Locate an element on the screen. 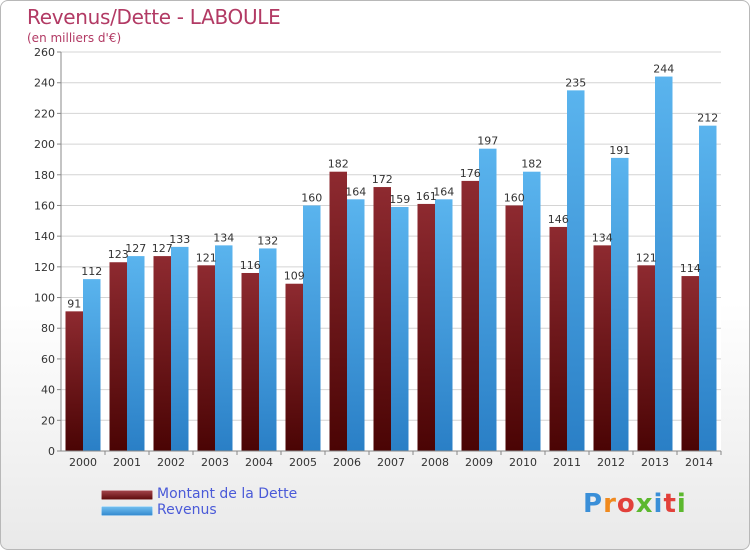  x-tick-label: 2011 is located at coordinates (567, 462).